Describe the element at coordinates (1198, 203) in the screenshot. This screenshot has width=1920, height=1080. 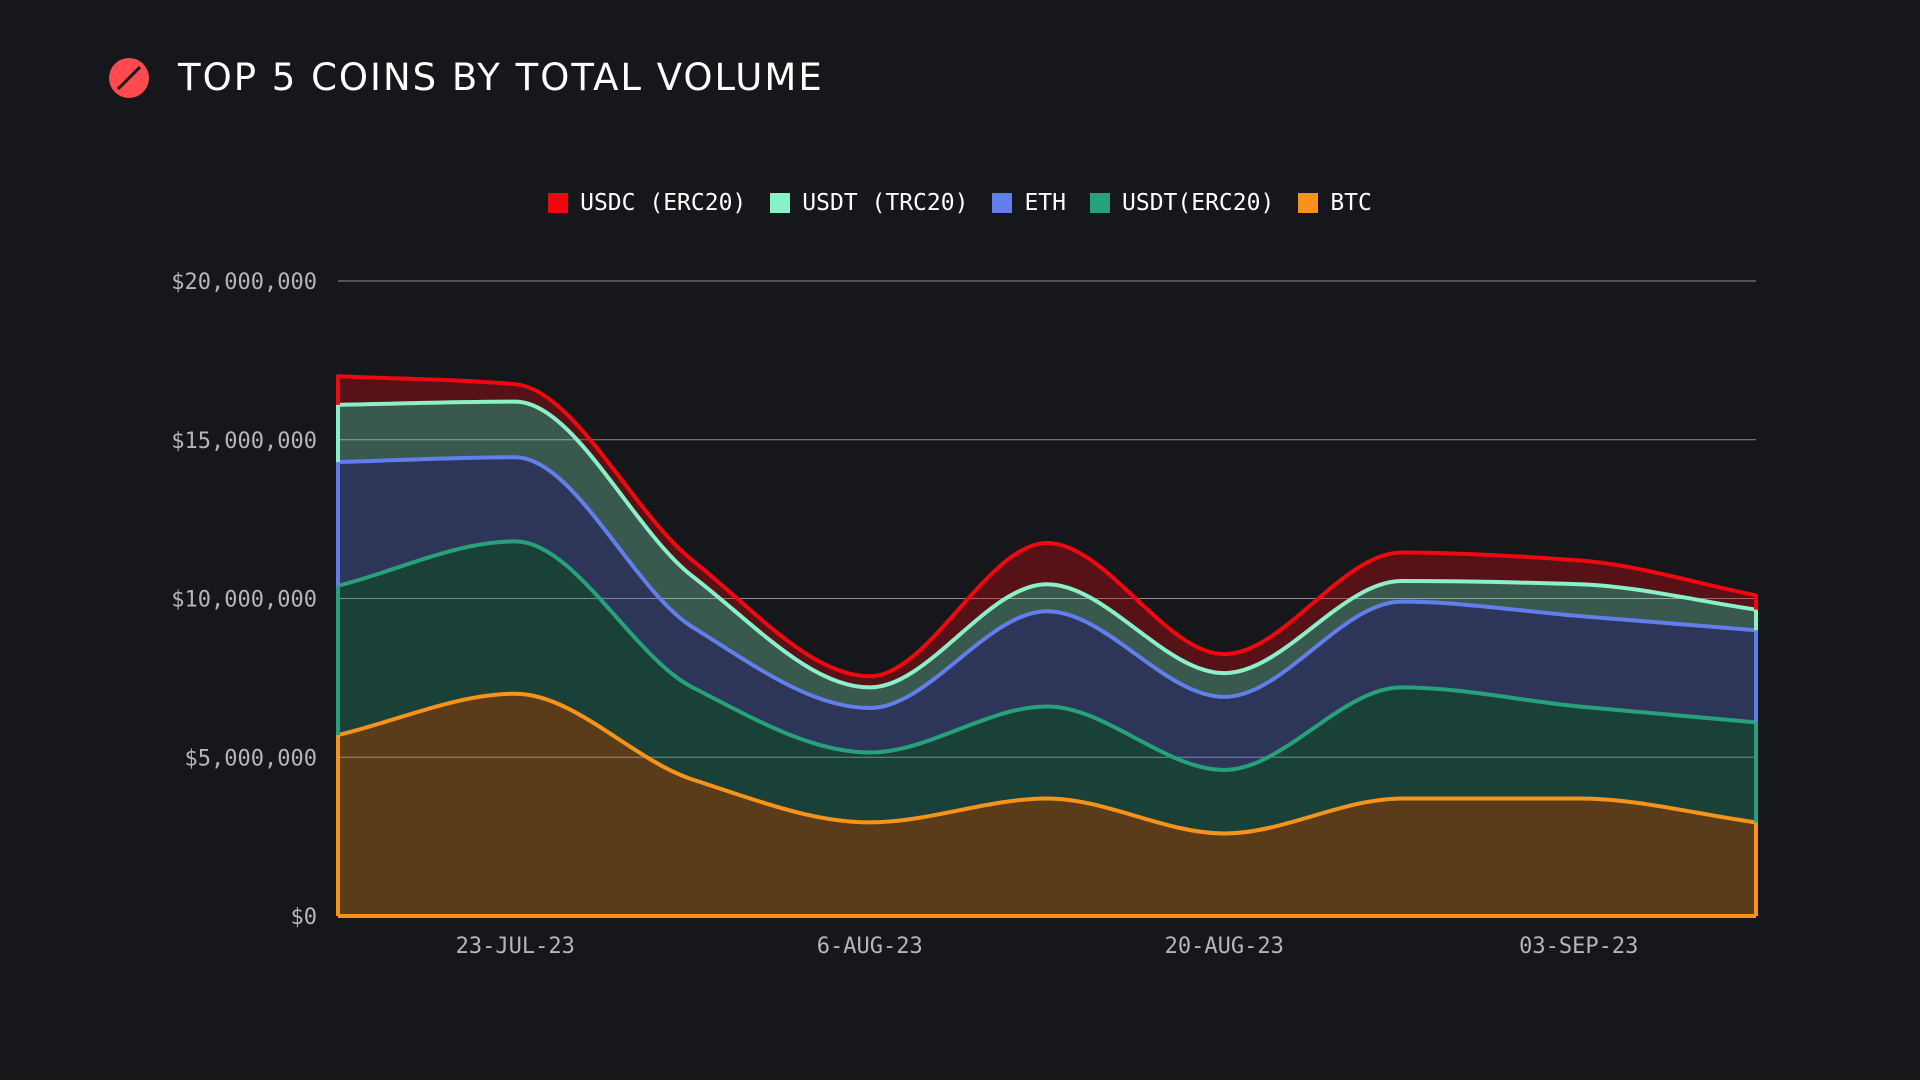
I see `legend-label: USDT(ERC20)` at that location.